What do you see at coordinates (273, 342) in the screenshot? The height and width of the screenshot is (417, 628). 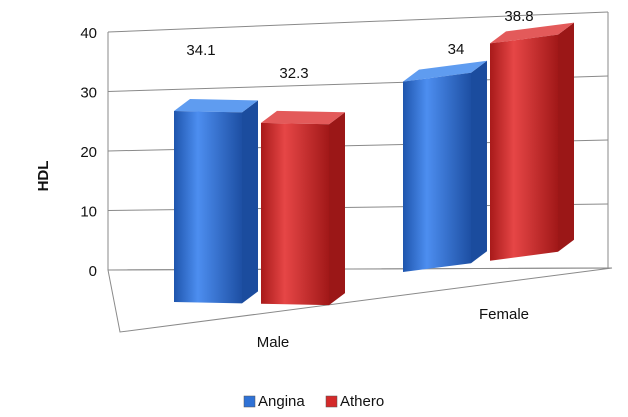 I see `x-tick-label: Male` at bounding box center [273, 342].